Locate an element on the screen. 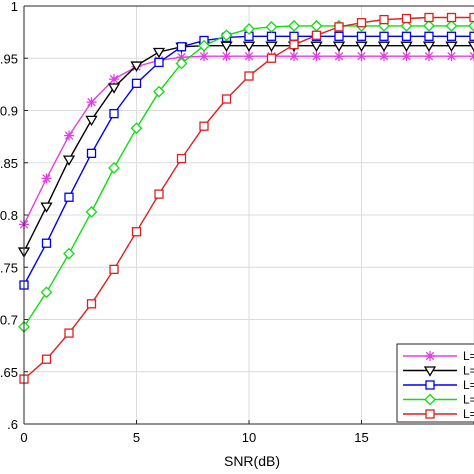 This screenshot has height=474, width=474. y-tick-label: .6 is located at coordinates (12, 424).